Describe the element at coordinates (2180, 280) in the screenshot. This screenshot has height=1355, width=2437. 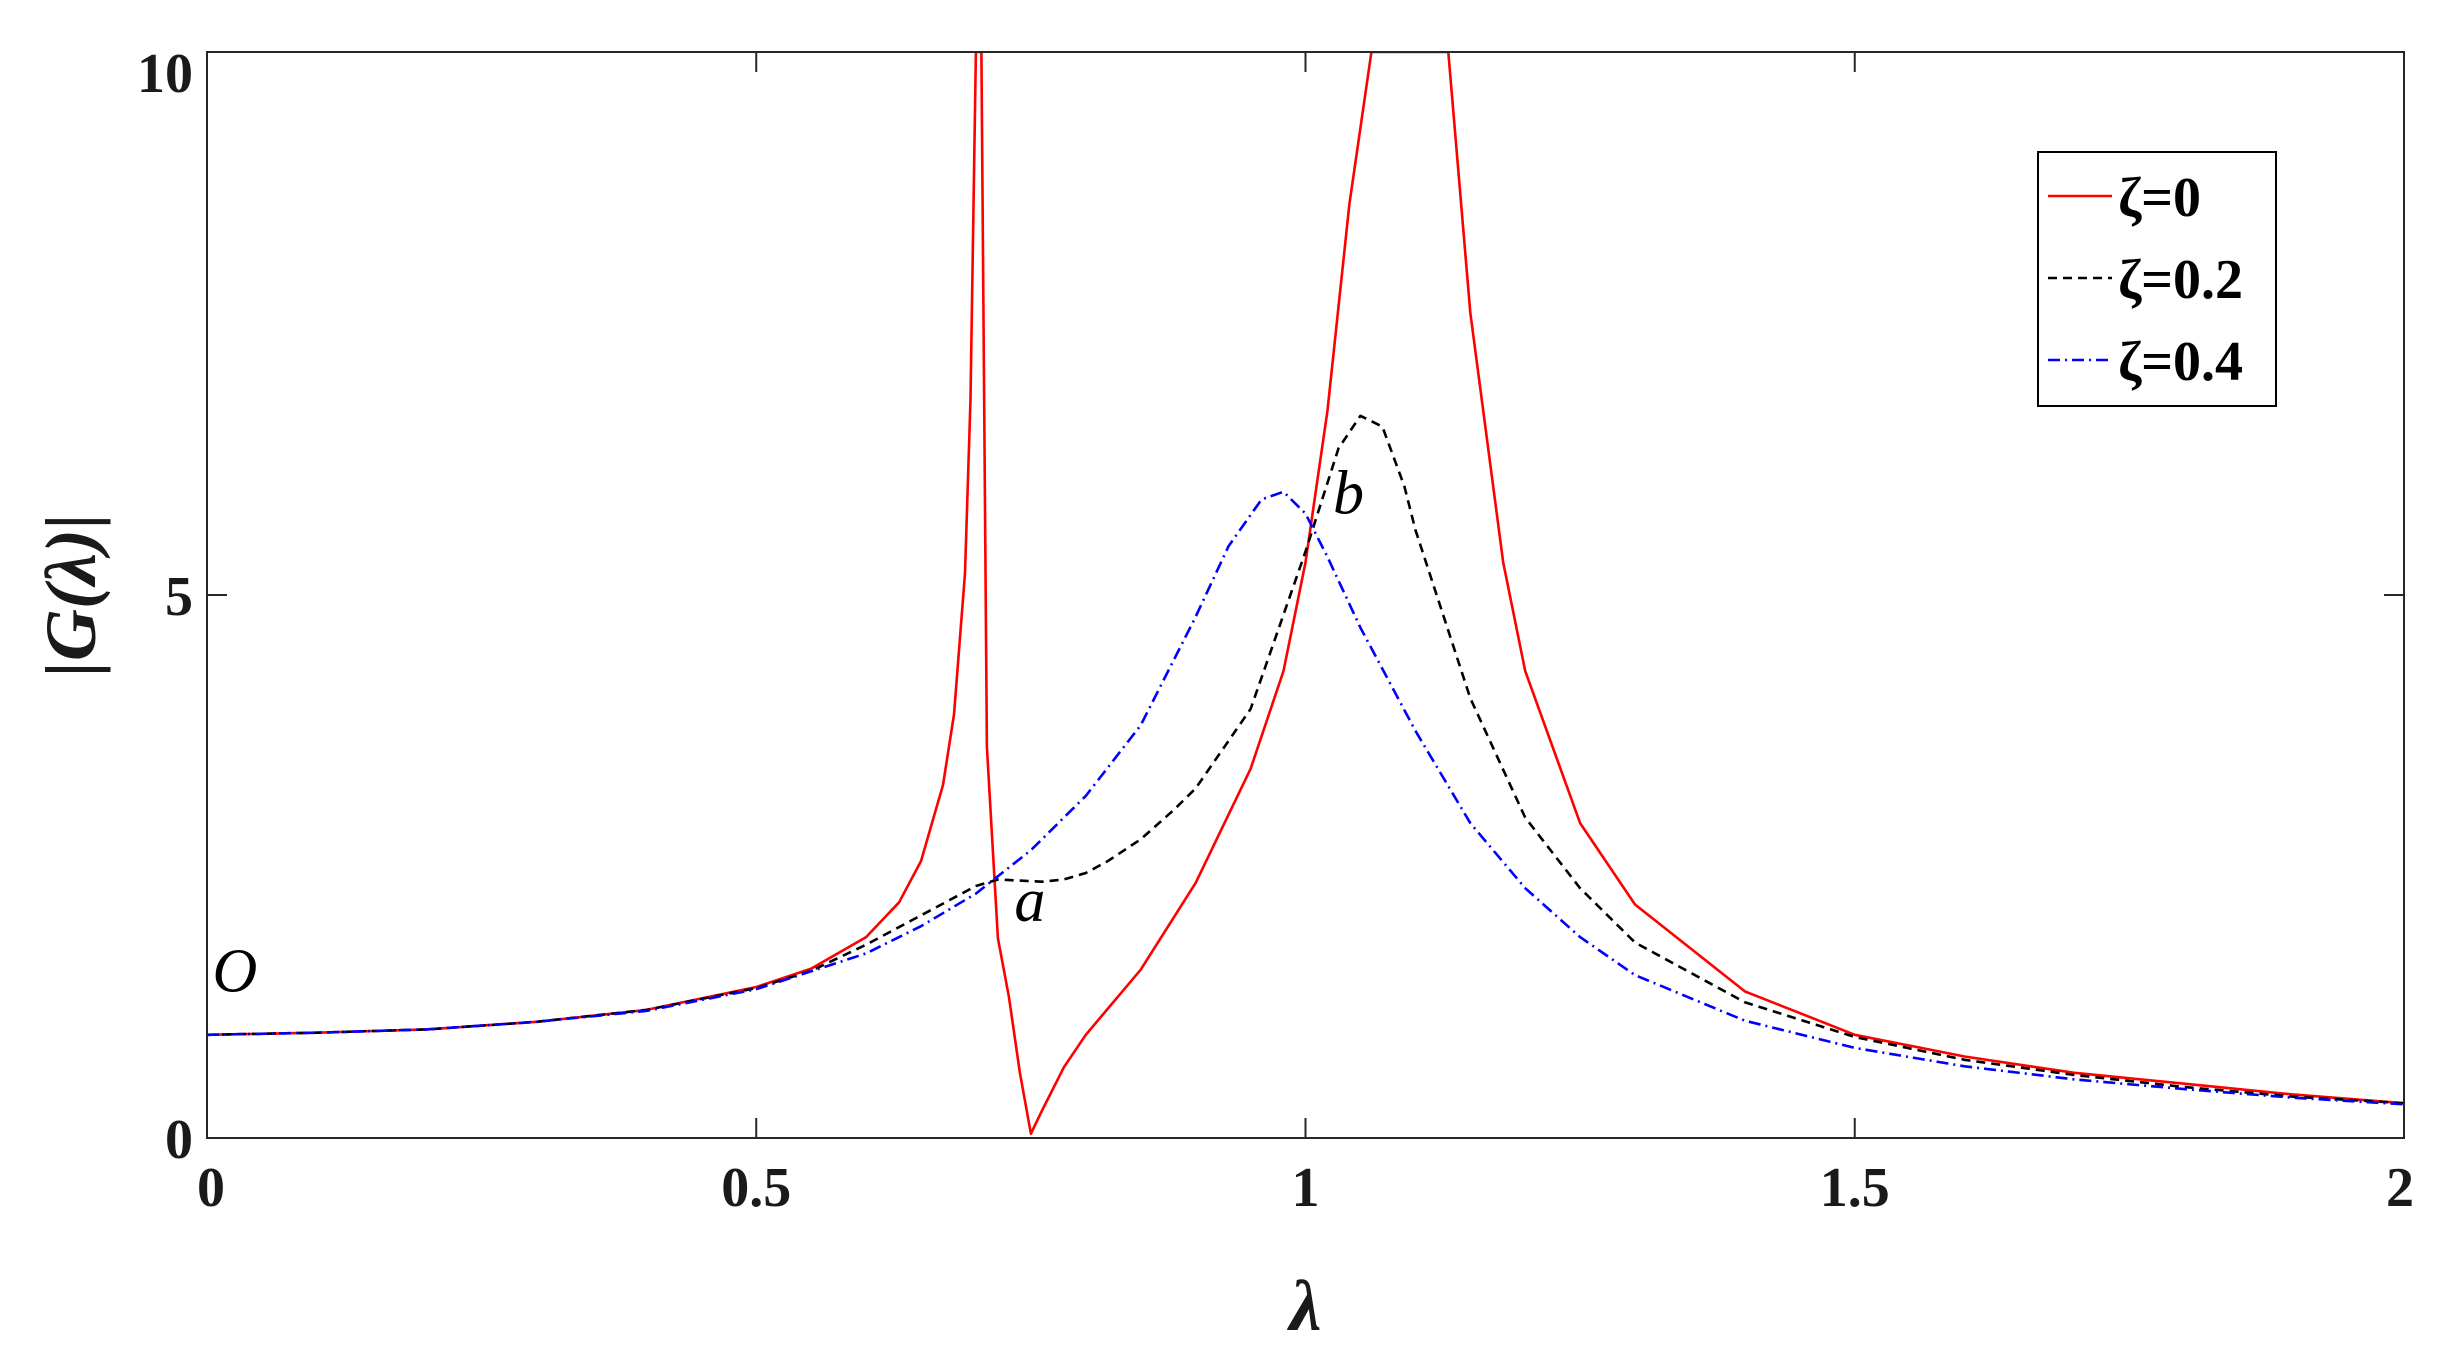
I see `legend-label-2: ζ=0.2` at that location.